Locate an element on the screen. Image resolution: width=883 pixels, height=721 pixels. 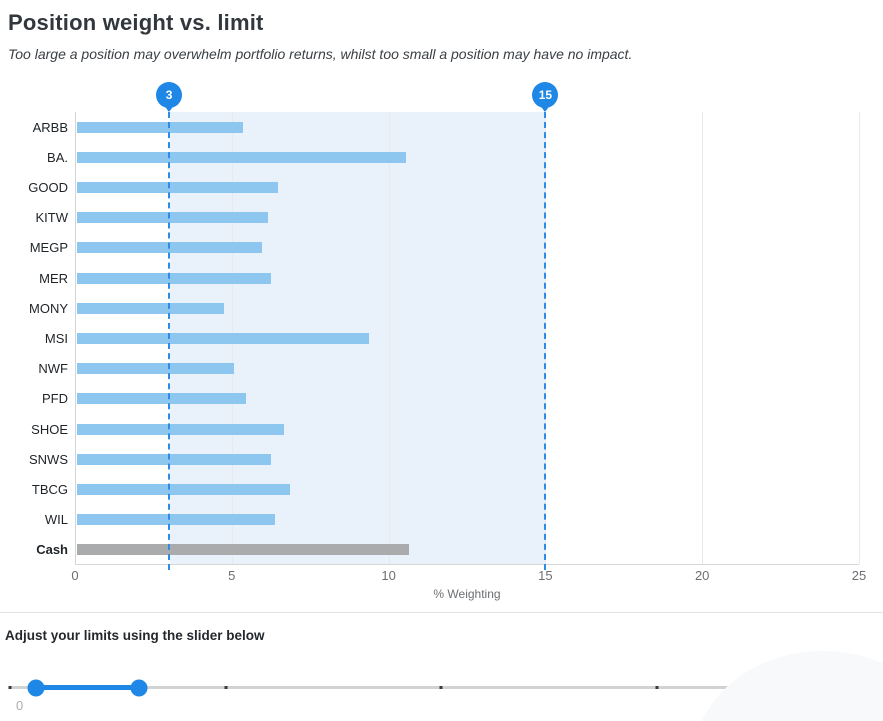
limit-pin-3: 3 is located at coordinates (169, 95).